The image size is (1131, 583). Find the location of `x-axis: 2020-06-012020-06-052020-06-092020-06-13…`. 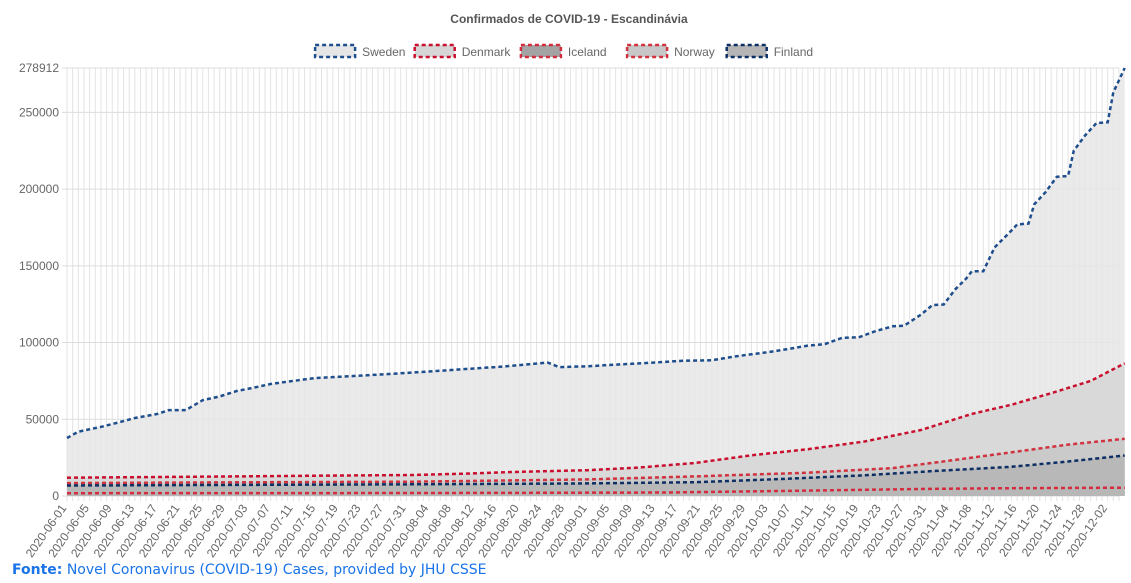

x-axis: 2020-06-012020-06-052020-06-092020-06-13… is located at coordinates (567, 530).